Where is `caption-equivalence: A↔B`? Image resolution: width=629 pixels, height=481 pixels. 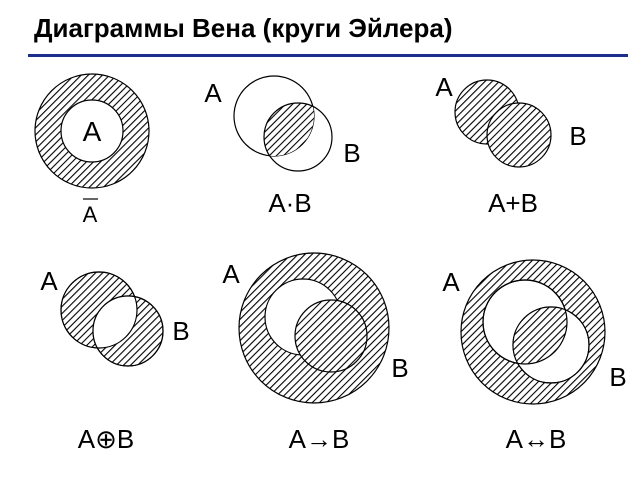 caption-equivalence: A↔B is located at coordinates (536, 439).